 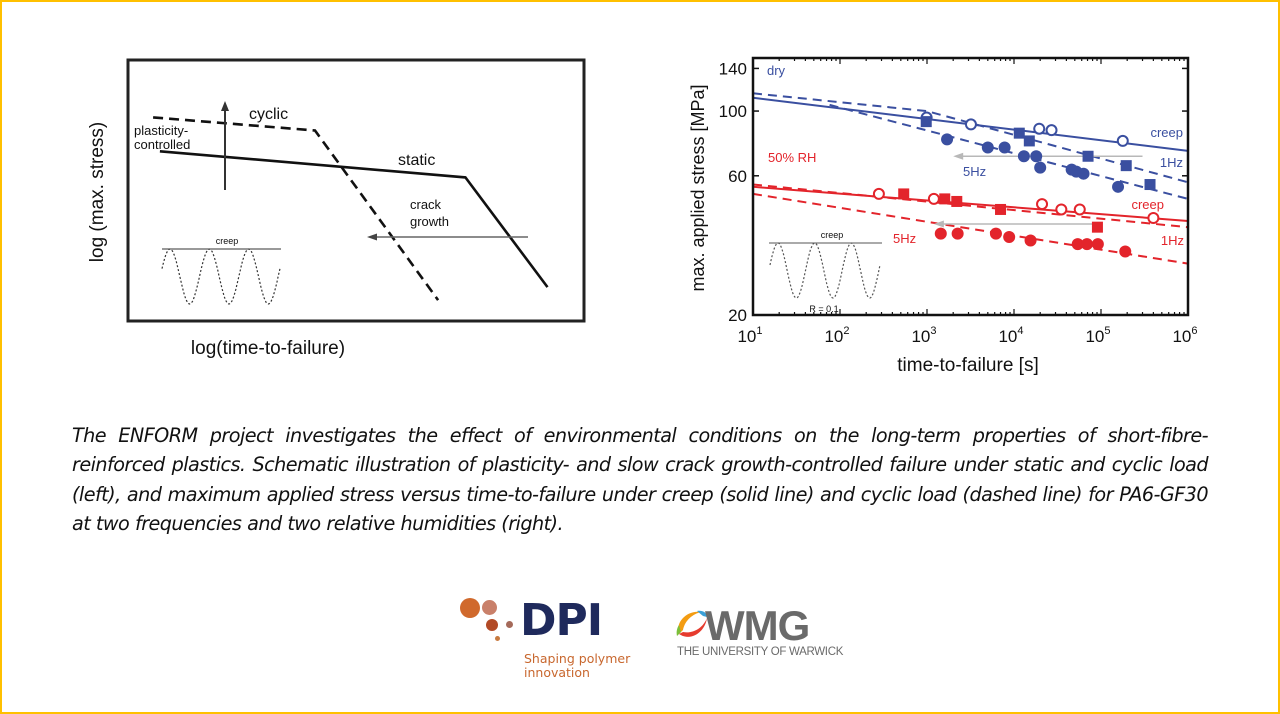 I want to click on dpi-tagline-2: innovation, so click(x=557, y=672).